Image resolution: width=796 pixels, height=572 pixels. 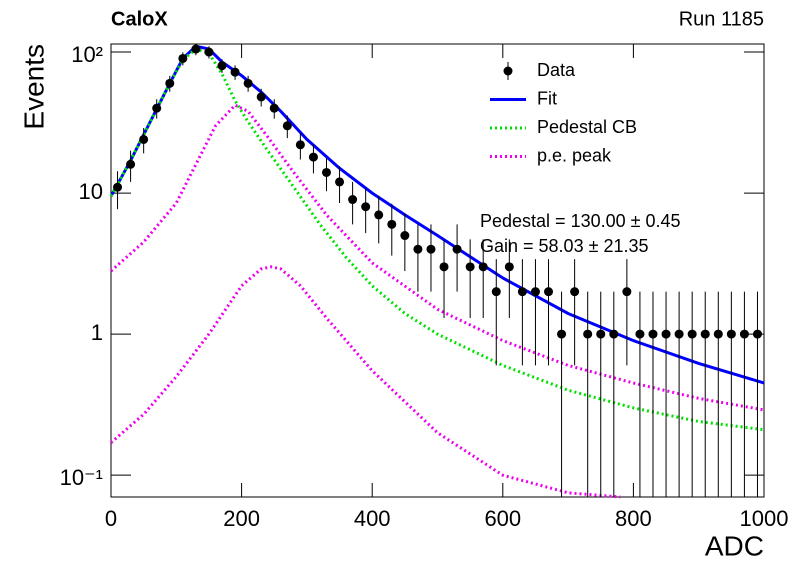 What do you see at coordinates (764, 518) in the screenshot?
I see `x-tick-label: 1000` at bounding box center [764, 518].